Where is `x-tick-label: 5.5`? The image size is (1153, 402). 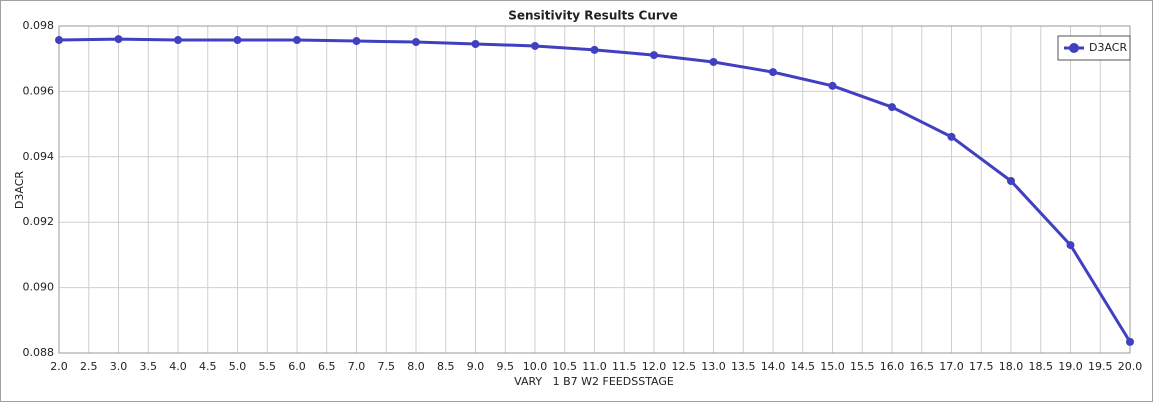
x-tick-label: 5.5 is located at coordinates (268, 366).